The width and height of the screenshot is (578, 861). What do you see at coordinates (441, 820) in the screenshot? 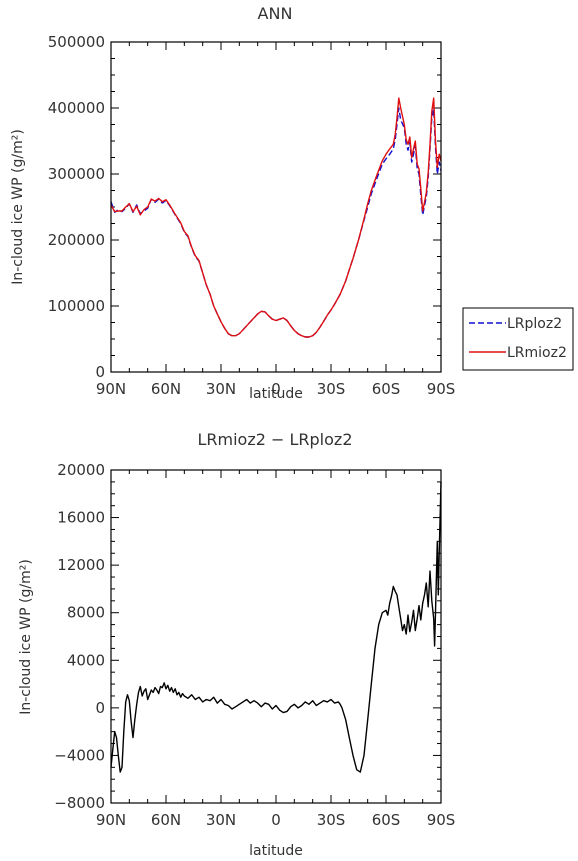
I see `bottom-xtick-label: 90S` at bounding box center [441, 820].